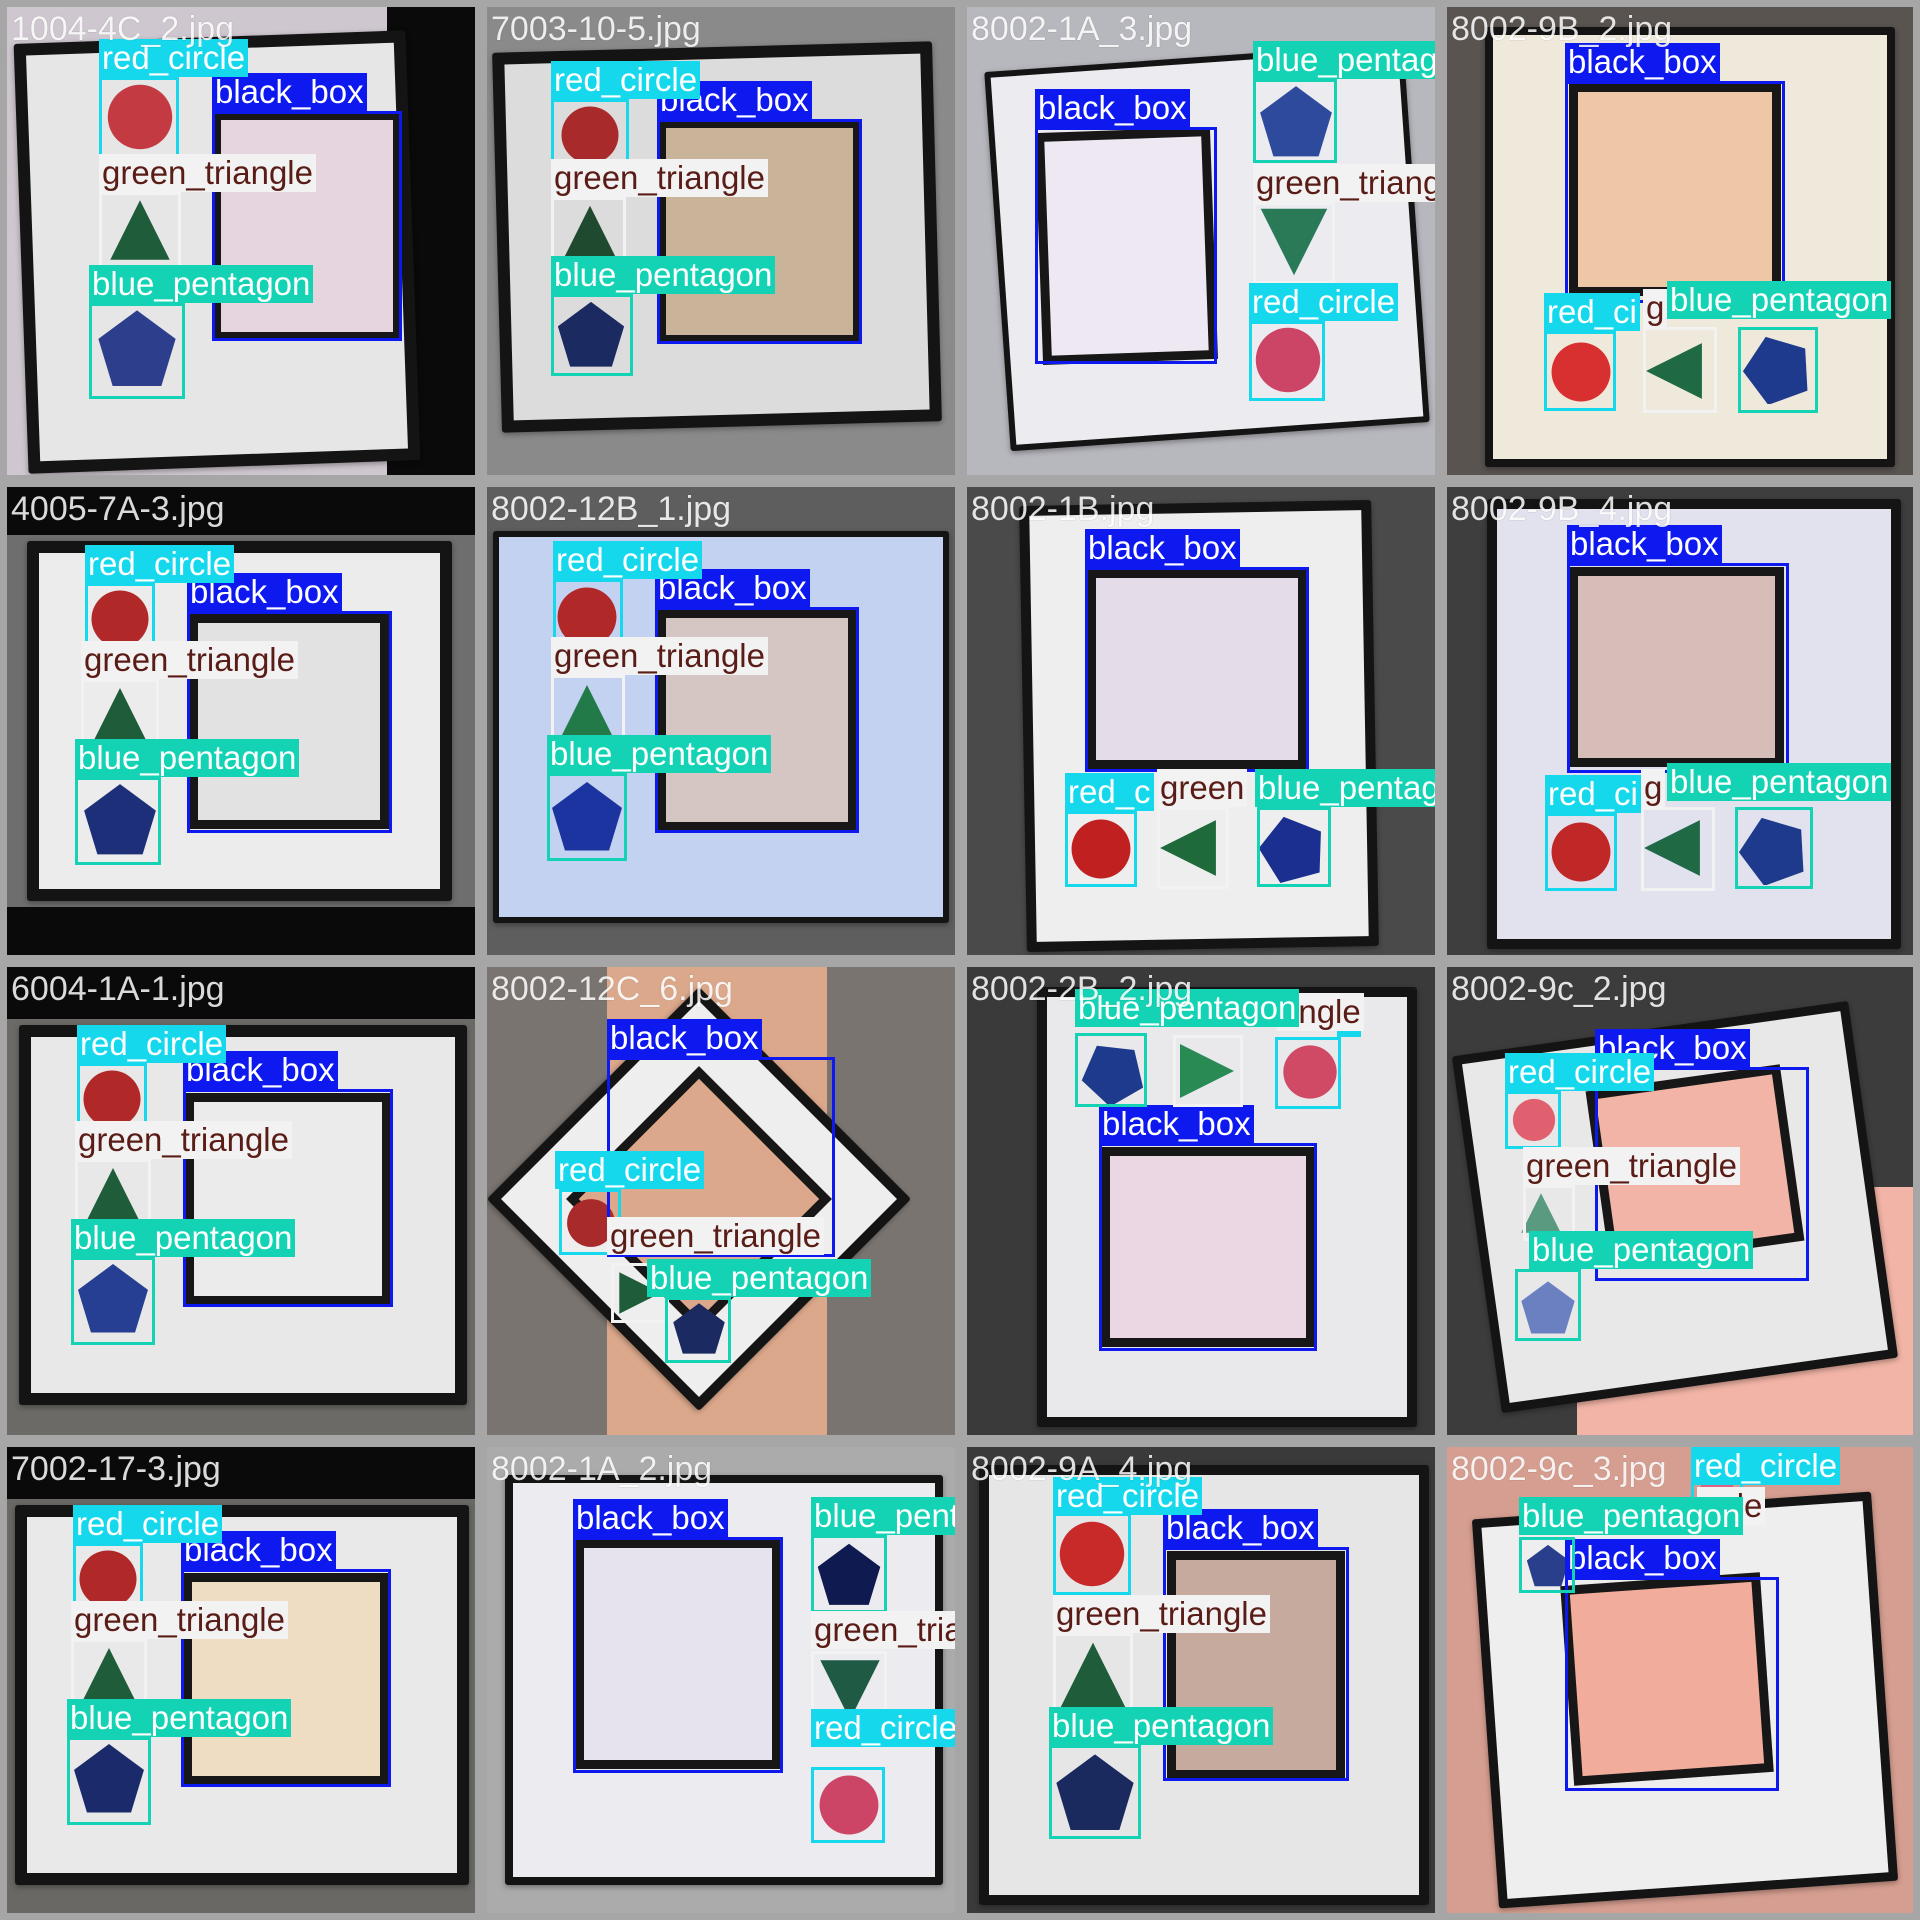 Image resolution: width=1920 pixels, height=1920 pixels. What do you see at coordinates (612, 989) in the screenshot?
I see `filename-label: 8002-12C_6.jpg` at bounding box center [612, 989].